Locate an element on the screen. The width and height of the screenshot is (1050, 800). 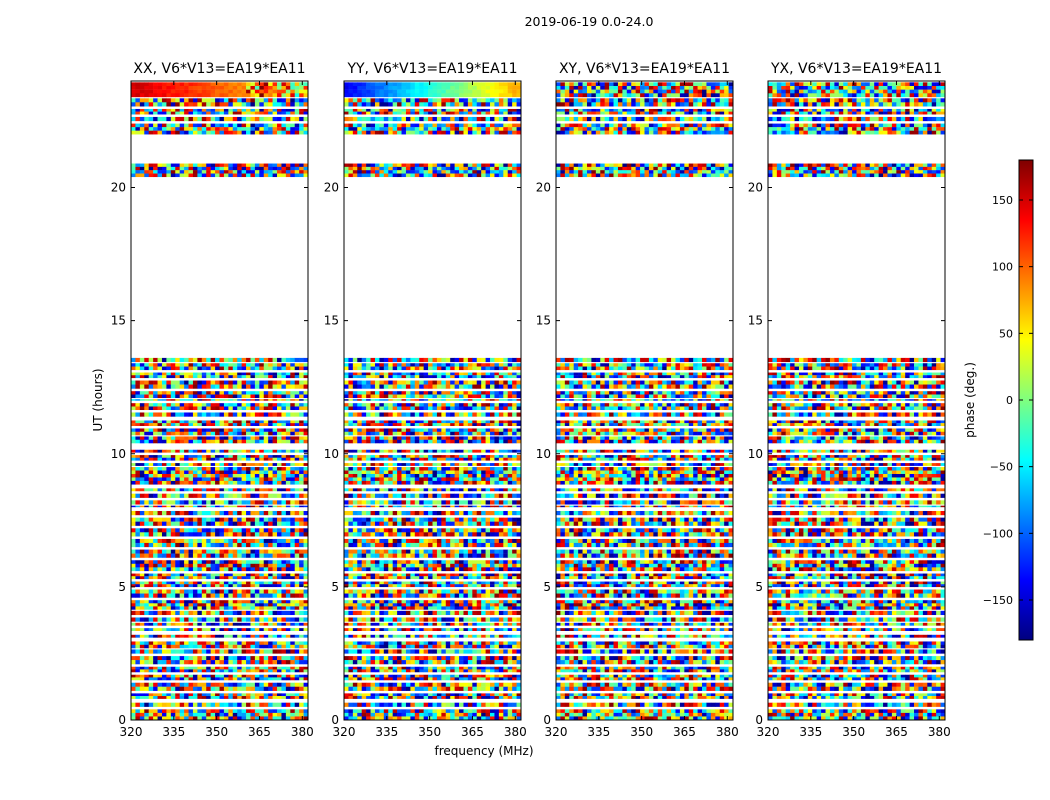
panel-title: YY, V6*V13=EA19*EA11 is located at coordinates (431, 69).